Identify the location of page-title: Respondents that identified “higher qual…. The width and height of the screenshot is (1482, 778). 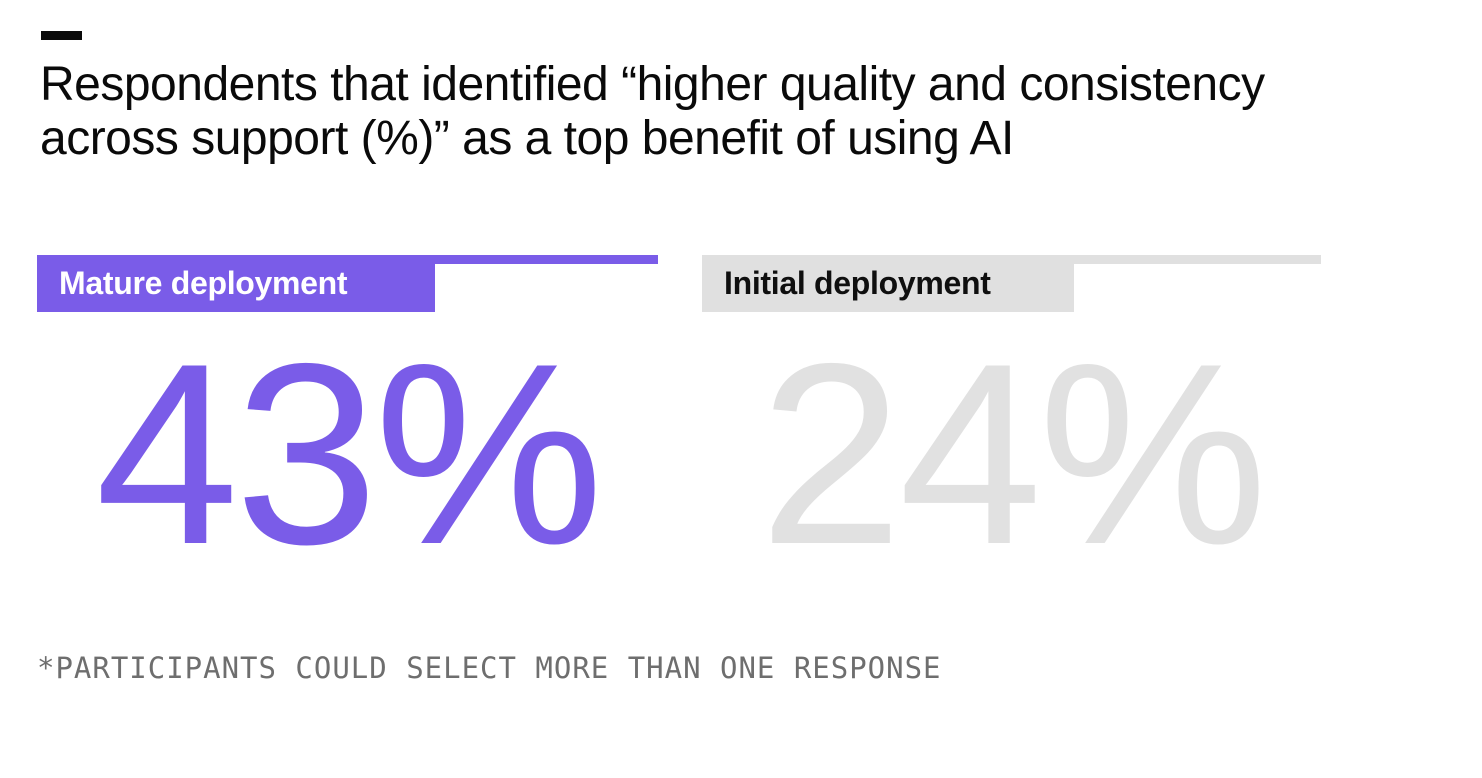
(652, 112).